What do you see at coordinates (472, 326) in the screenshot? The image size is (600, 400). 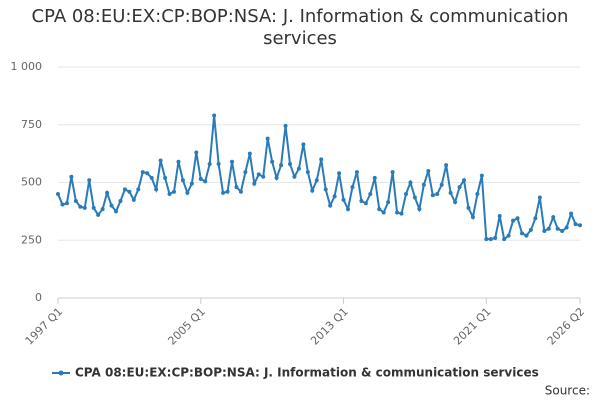 I see `x-tick-label: 2021 Q1` at bounding box center [472, 326].